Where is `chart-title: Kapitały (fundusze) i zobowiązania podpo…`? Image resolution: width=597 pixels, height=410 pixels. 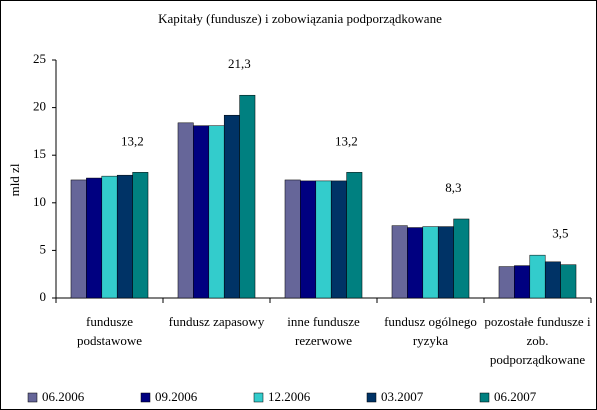 chart-title: Kapitały (fundusze) i zobowiązania podpo… is located at coordinates (300, 18).